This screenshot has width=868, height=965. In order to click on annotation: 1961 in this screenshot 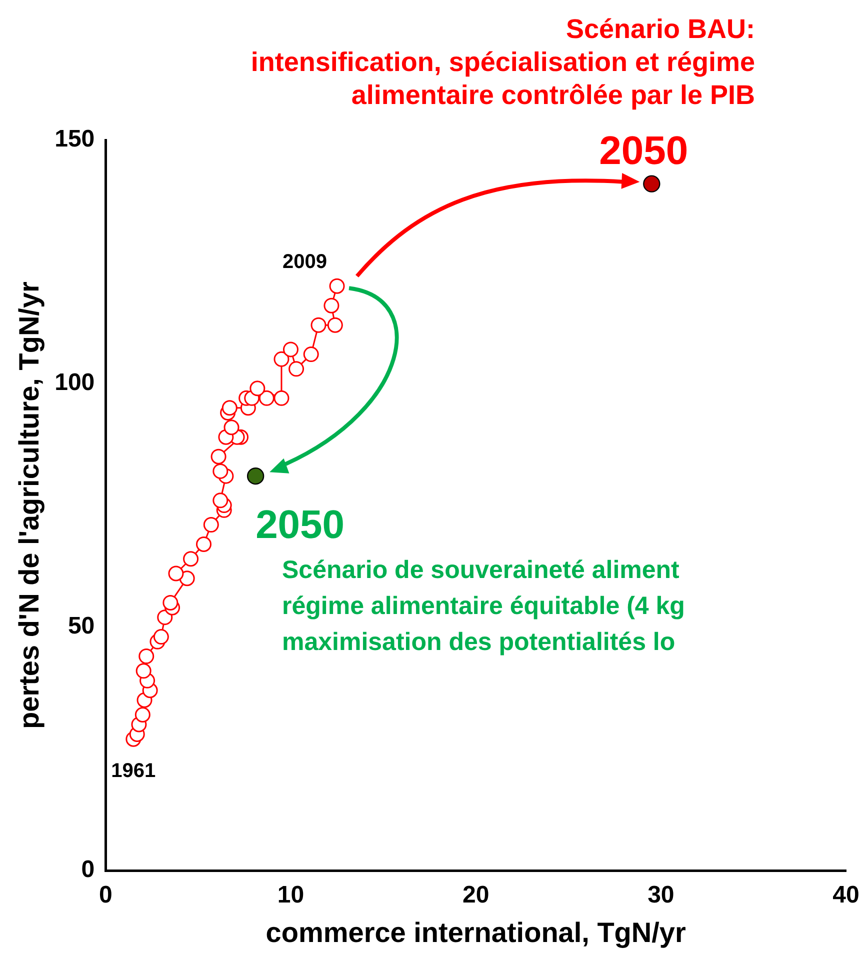, I will do `click(133, 771)`.